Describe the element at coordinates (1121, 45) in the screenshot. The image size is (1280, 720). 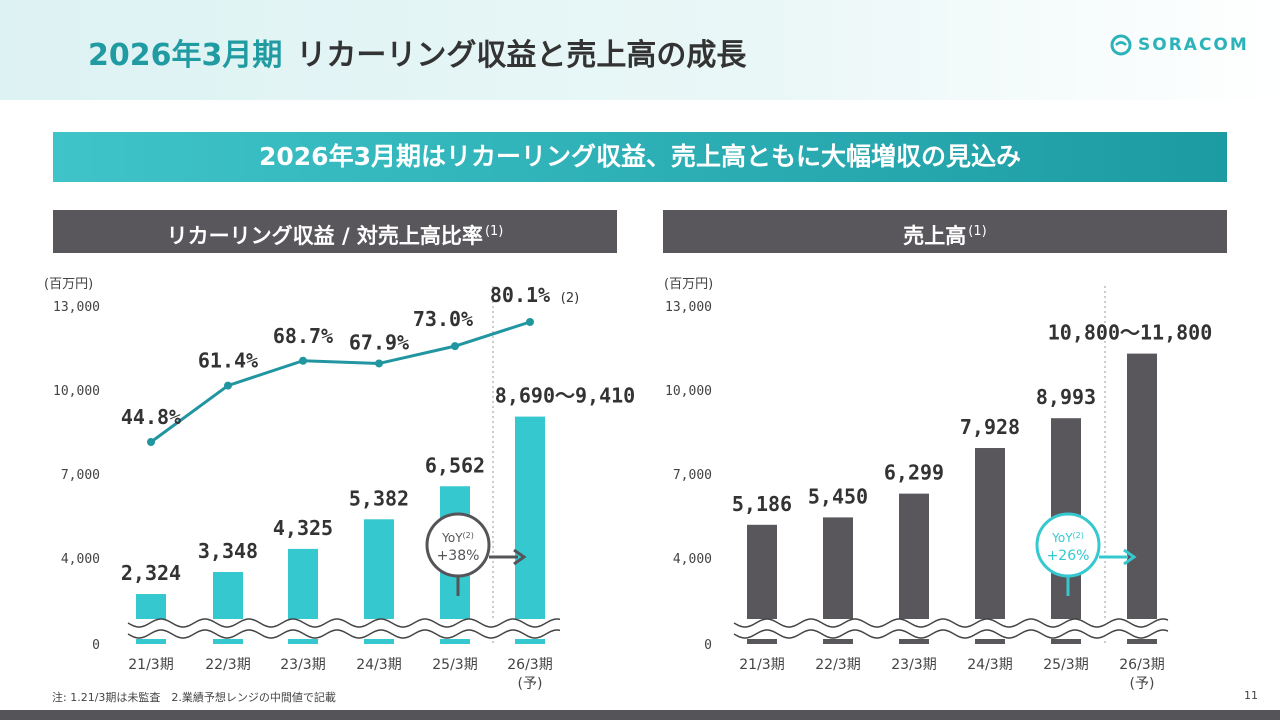
I see `soracom-logo-icon` at that location.